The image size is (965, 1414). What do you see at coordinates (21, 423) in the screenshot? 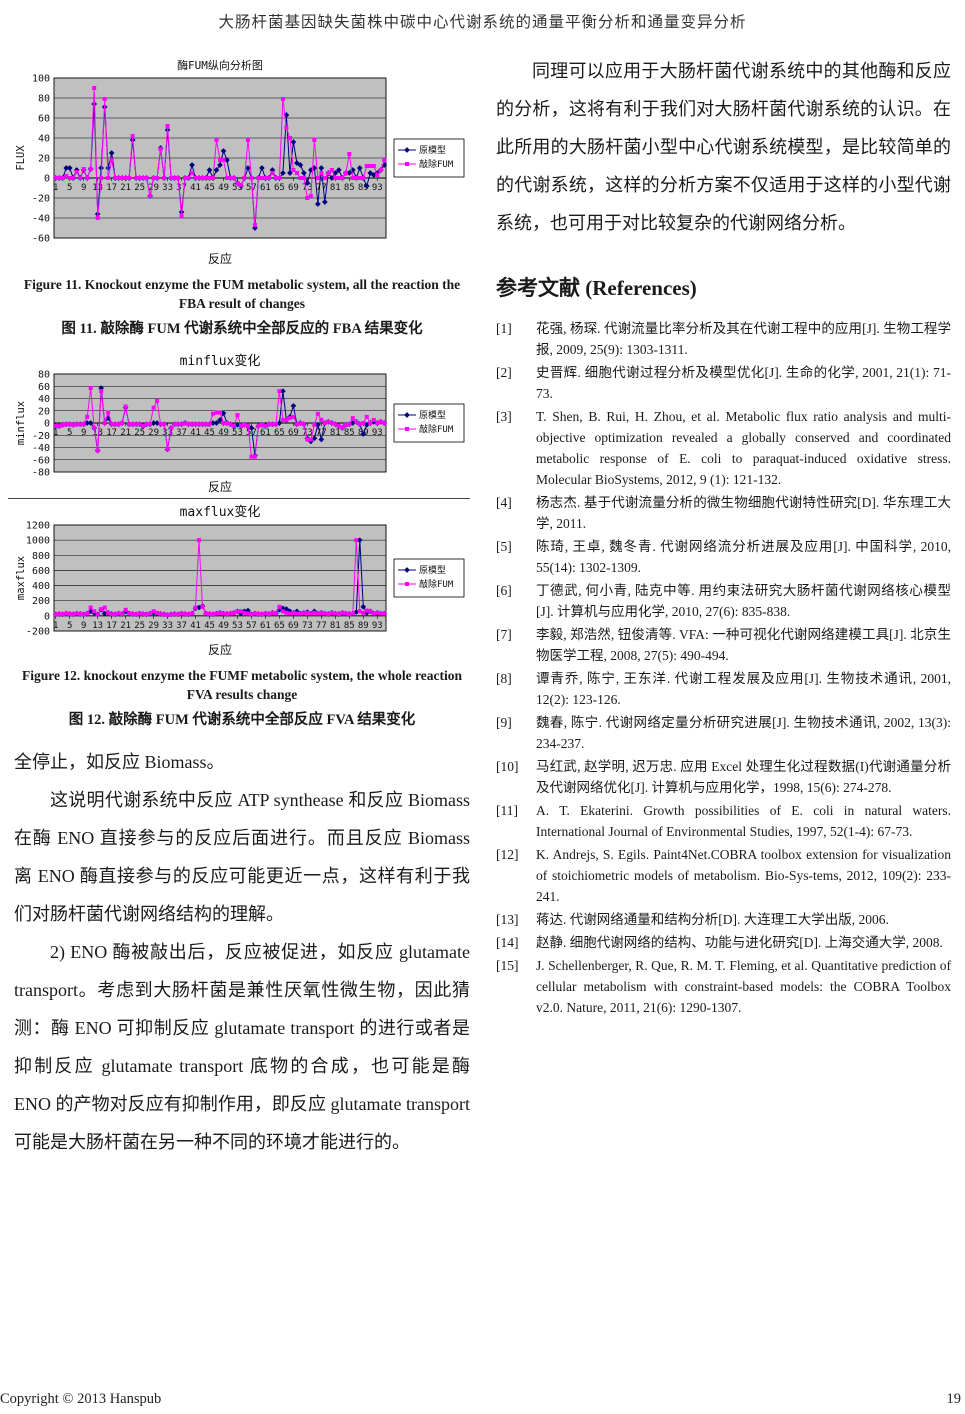
I see `svg-text: minflux` at bounding box center [21, 423].